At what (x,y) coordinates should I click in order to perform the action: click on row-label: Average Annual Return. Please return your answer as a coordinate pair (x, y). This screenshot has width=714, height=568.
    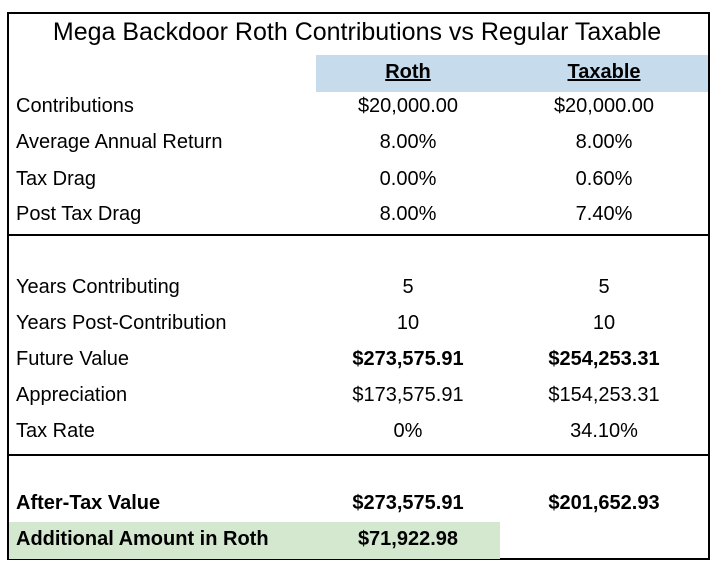
    Looking at the image, I should click on (119, 142).